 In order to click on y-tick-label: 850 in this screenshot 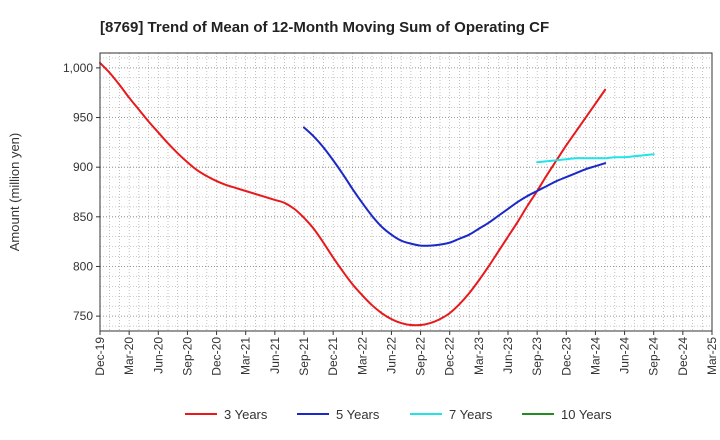, I will do `click(83, 217)`.